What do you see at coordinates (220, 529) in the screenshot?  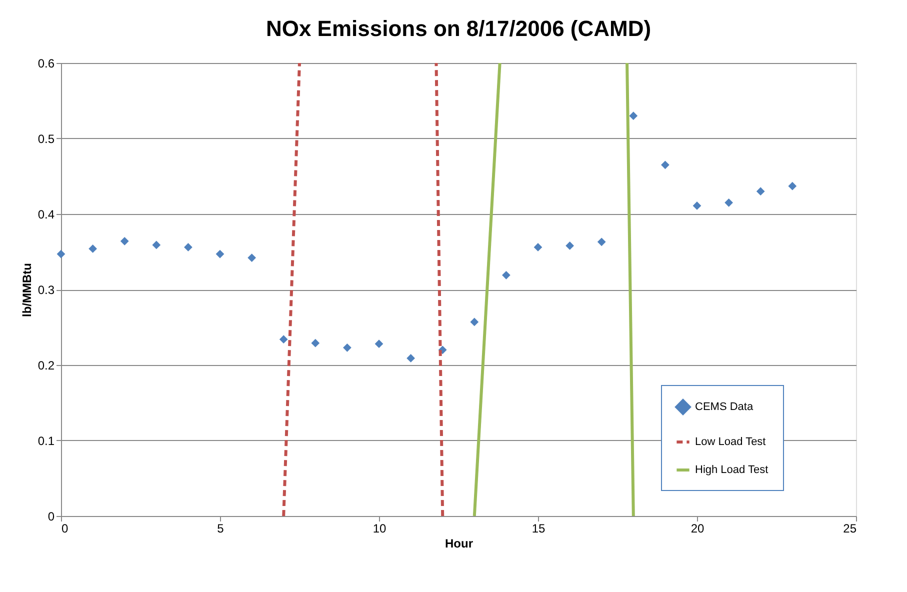 I see `x-tick-label: 5` at bounding box center [220, 529].